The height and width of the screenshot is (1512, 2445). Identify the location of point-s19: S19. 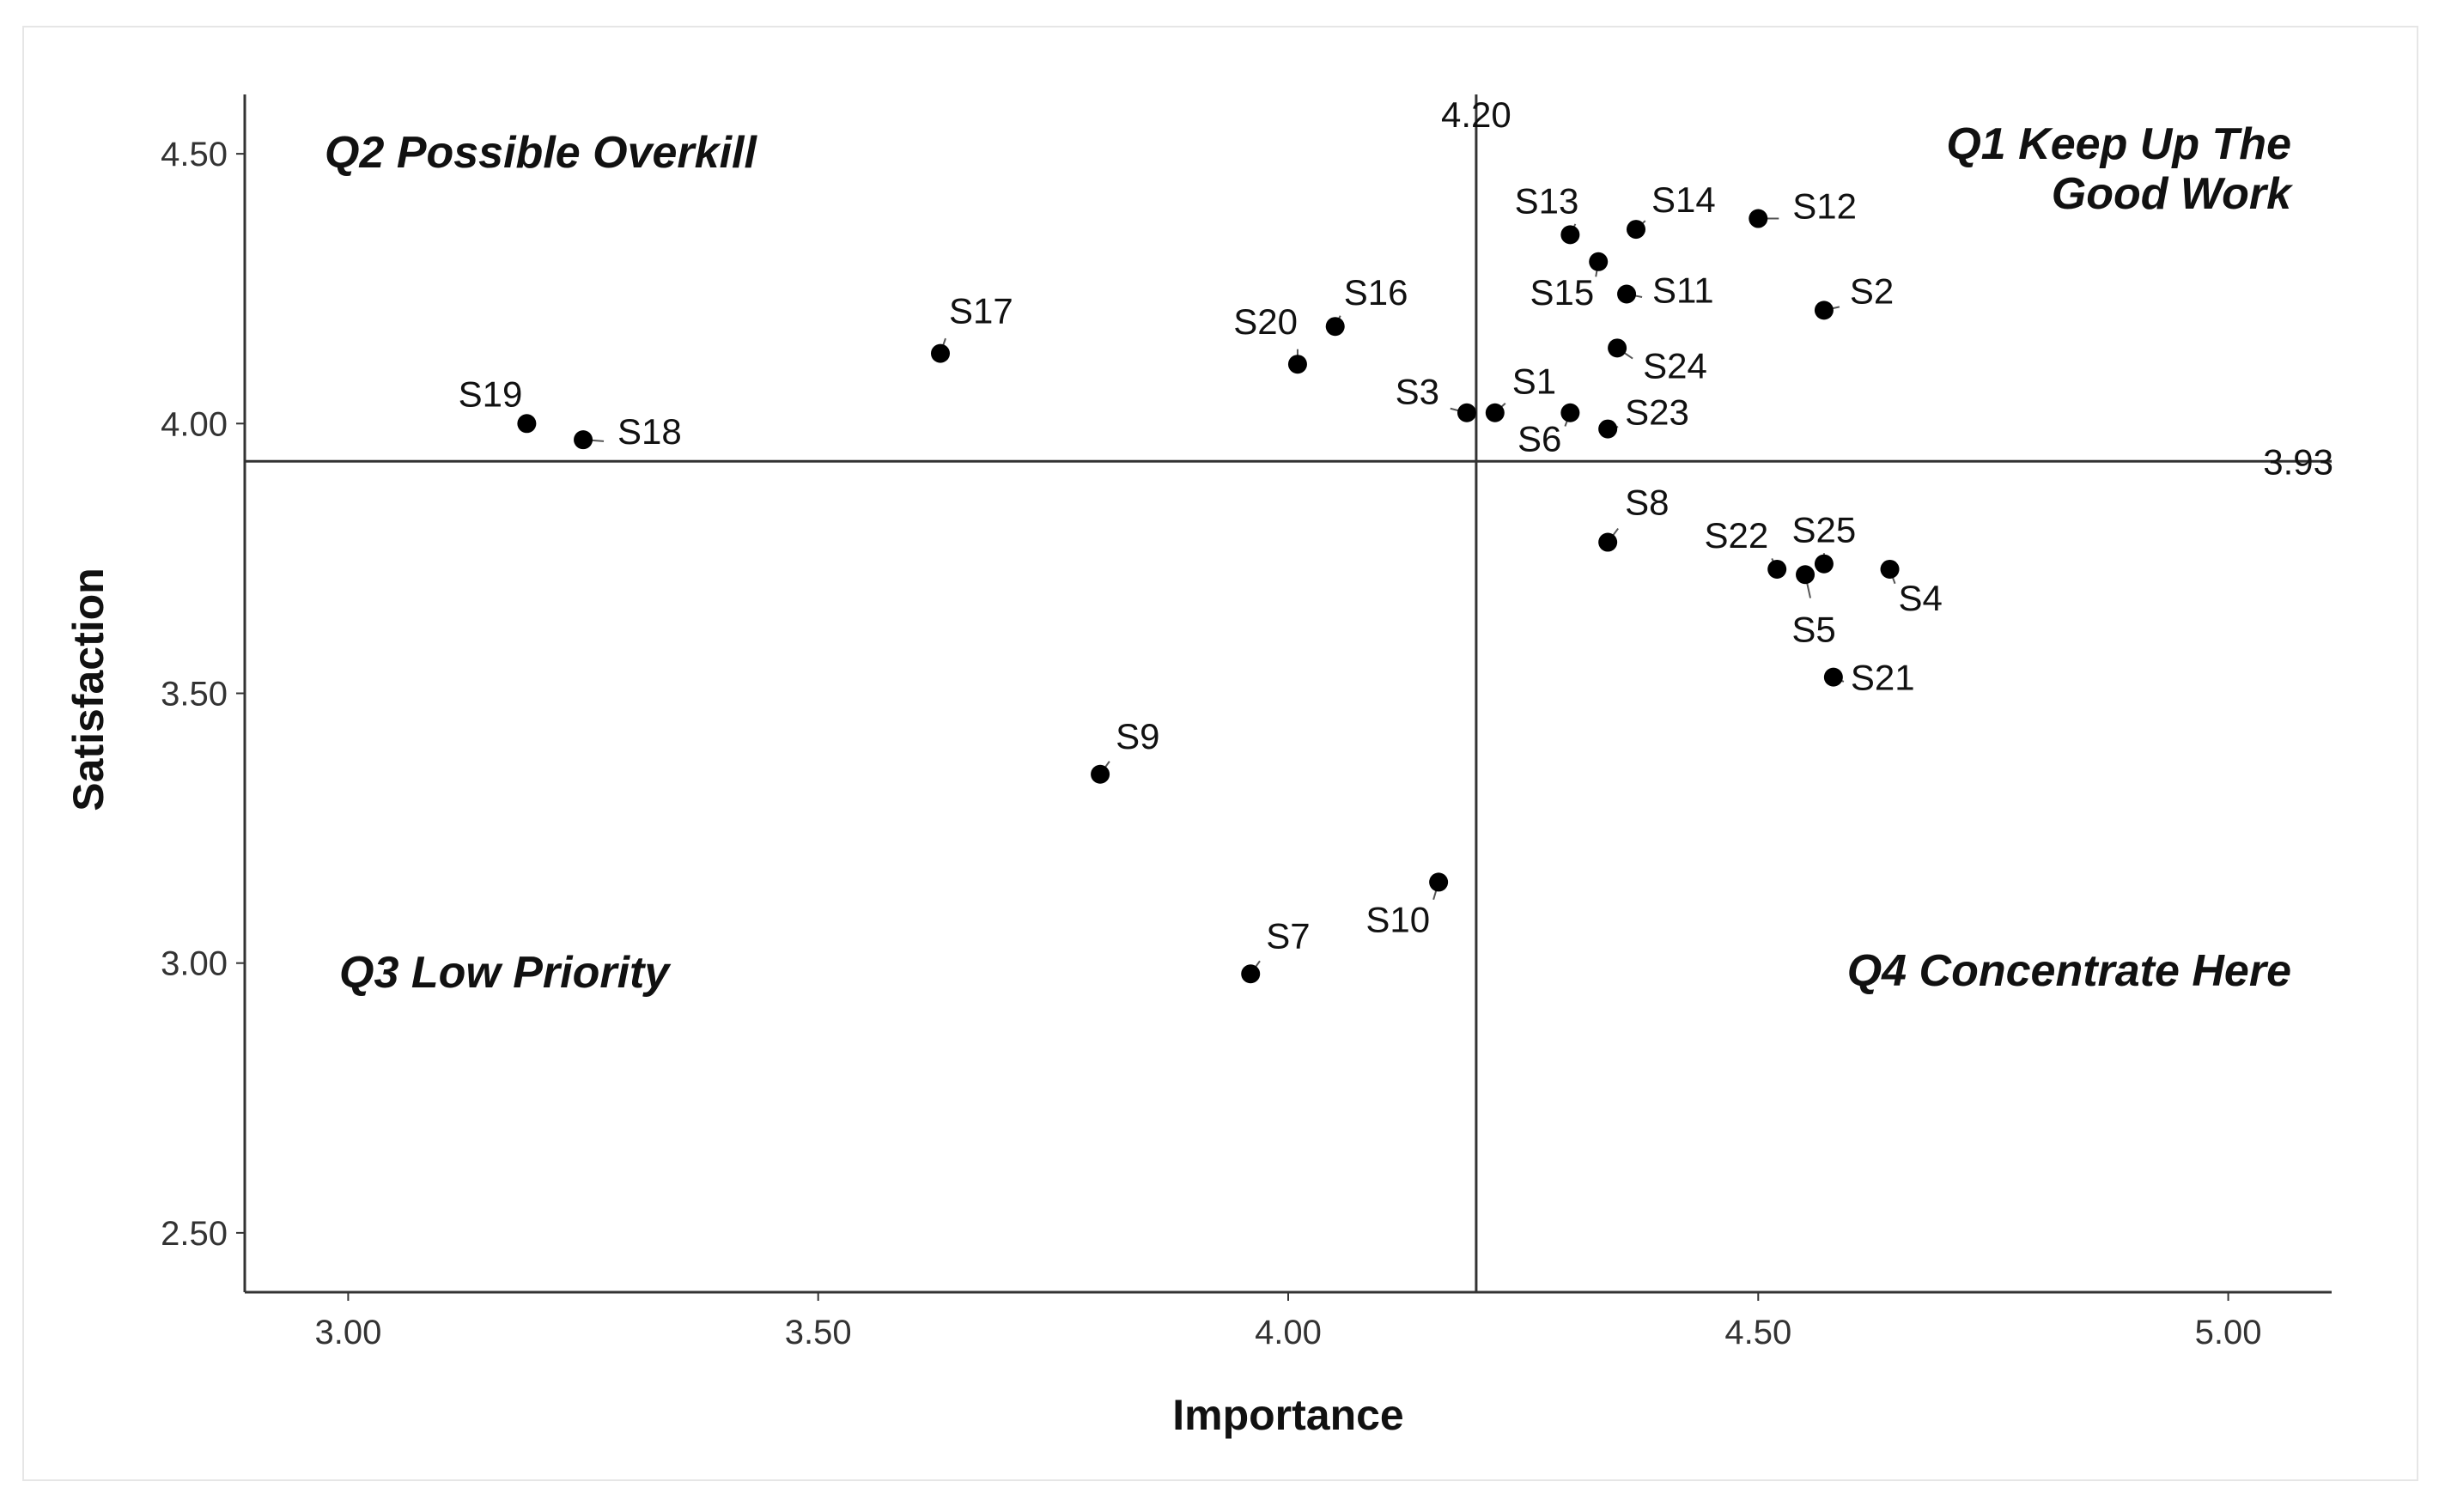
(498, 404).